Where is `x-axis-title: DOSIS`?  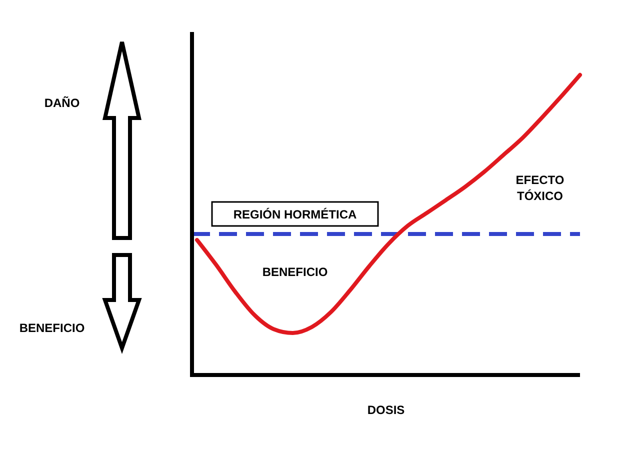 x-axis-title: DOSIS is located at coordinates (386, 410).